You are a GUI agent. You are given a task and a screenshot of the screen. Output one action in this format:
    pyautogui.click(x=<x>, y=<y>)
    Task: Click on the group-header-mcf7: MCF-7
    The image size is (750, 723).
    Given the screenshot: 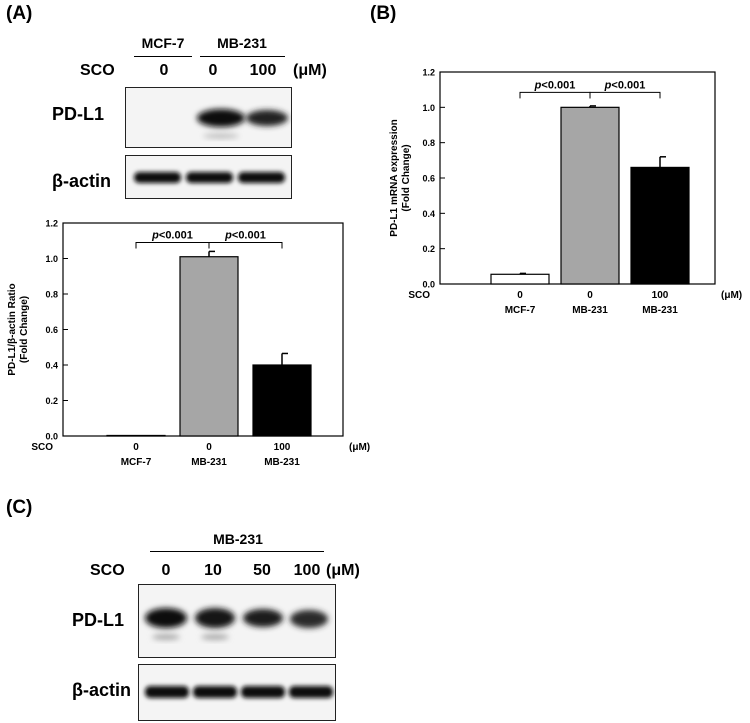 What is the action you would take?
    pyautogui.click(x=163, y=43)
    